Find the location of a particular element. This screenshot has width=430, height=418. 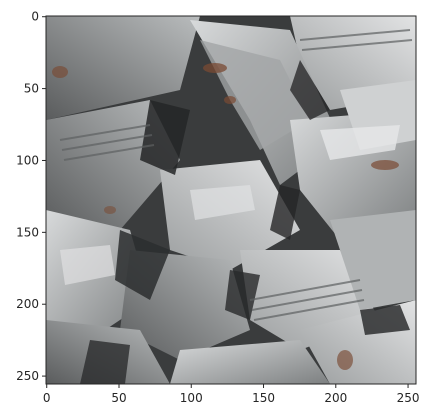

y-tick-label: 150 is located at coordinates (27, 232).